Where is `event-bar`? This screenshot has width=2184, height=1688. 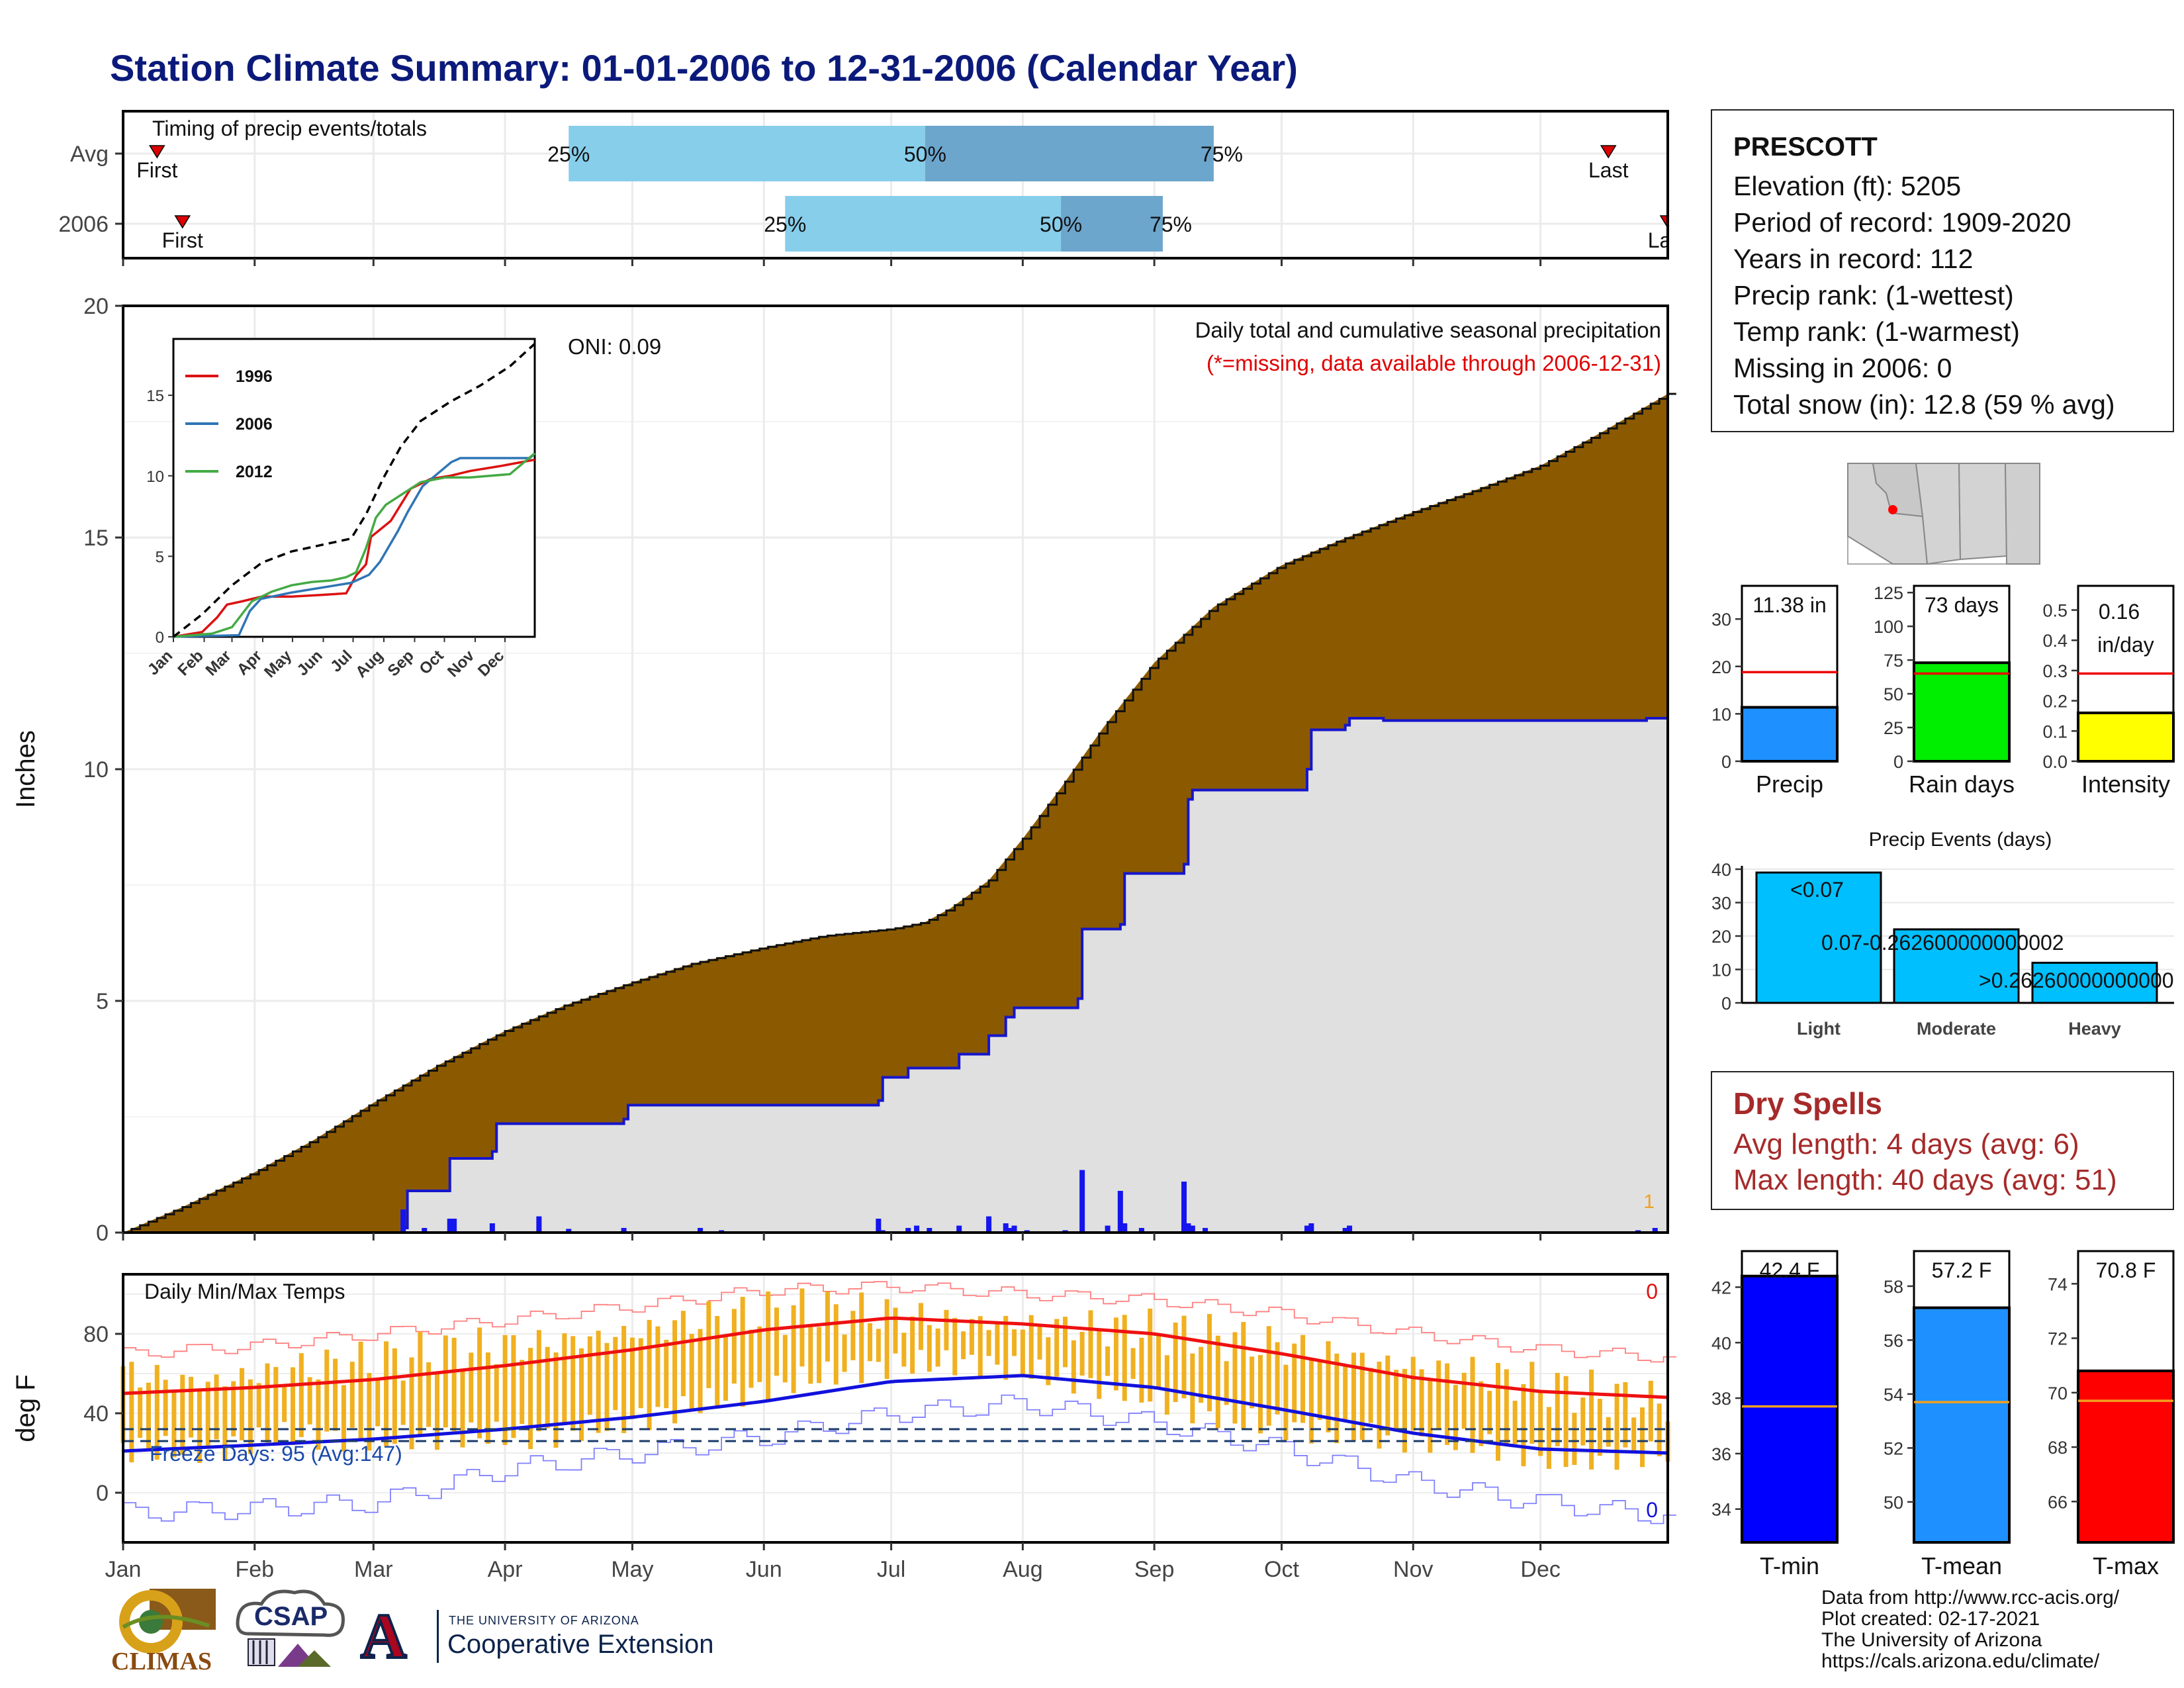 event-bar is located at coordinates (2094, 982).